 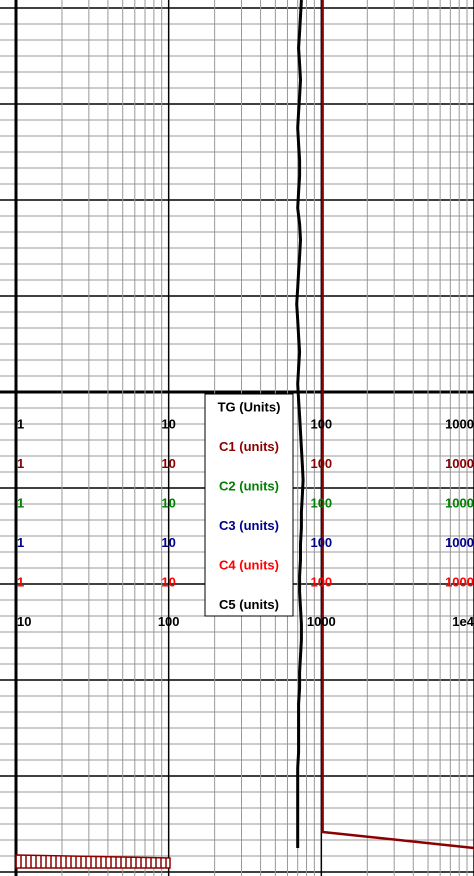 What do you see at coordinates (300, 424) in the screenshot?
I see `curve` at bounding box center [300, 424].